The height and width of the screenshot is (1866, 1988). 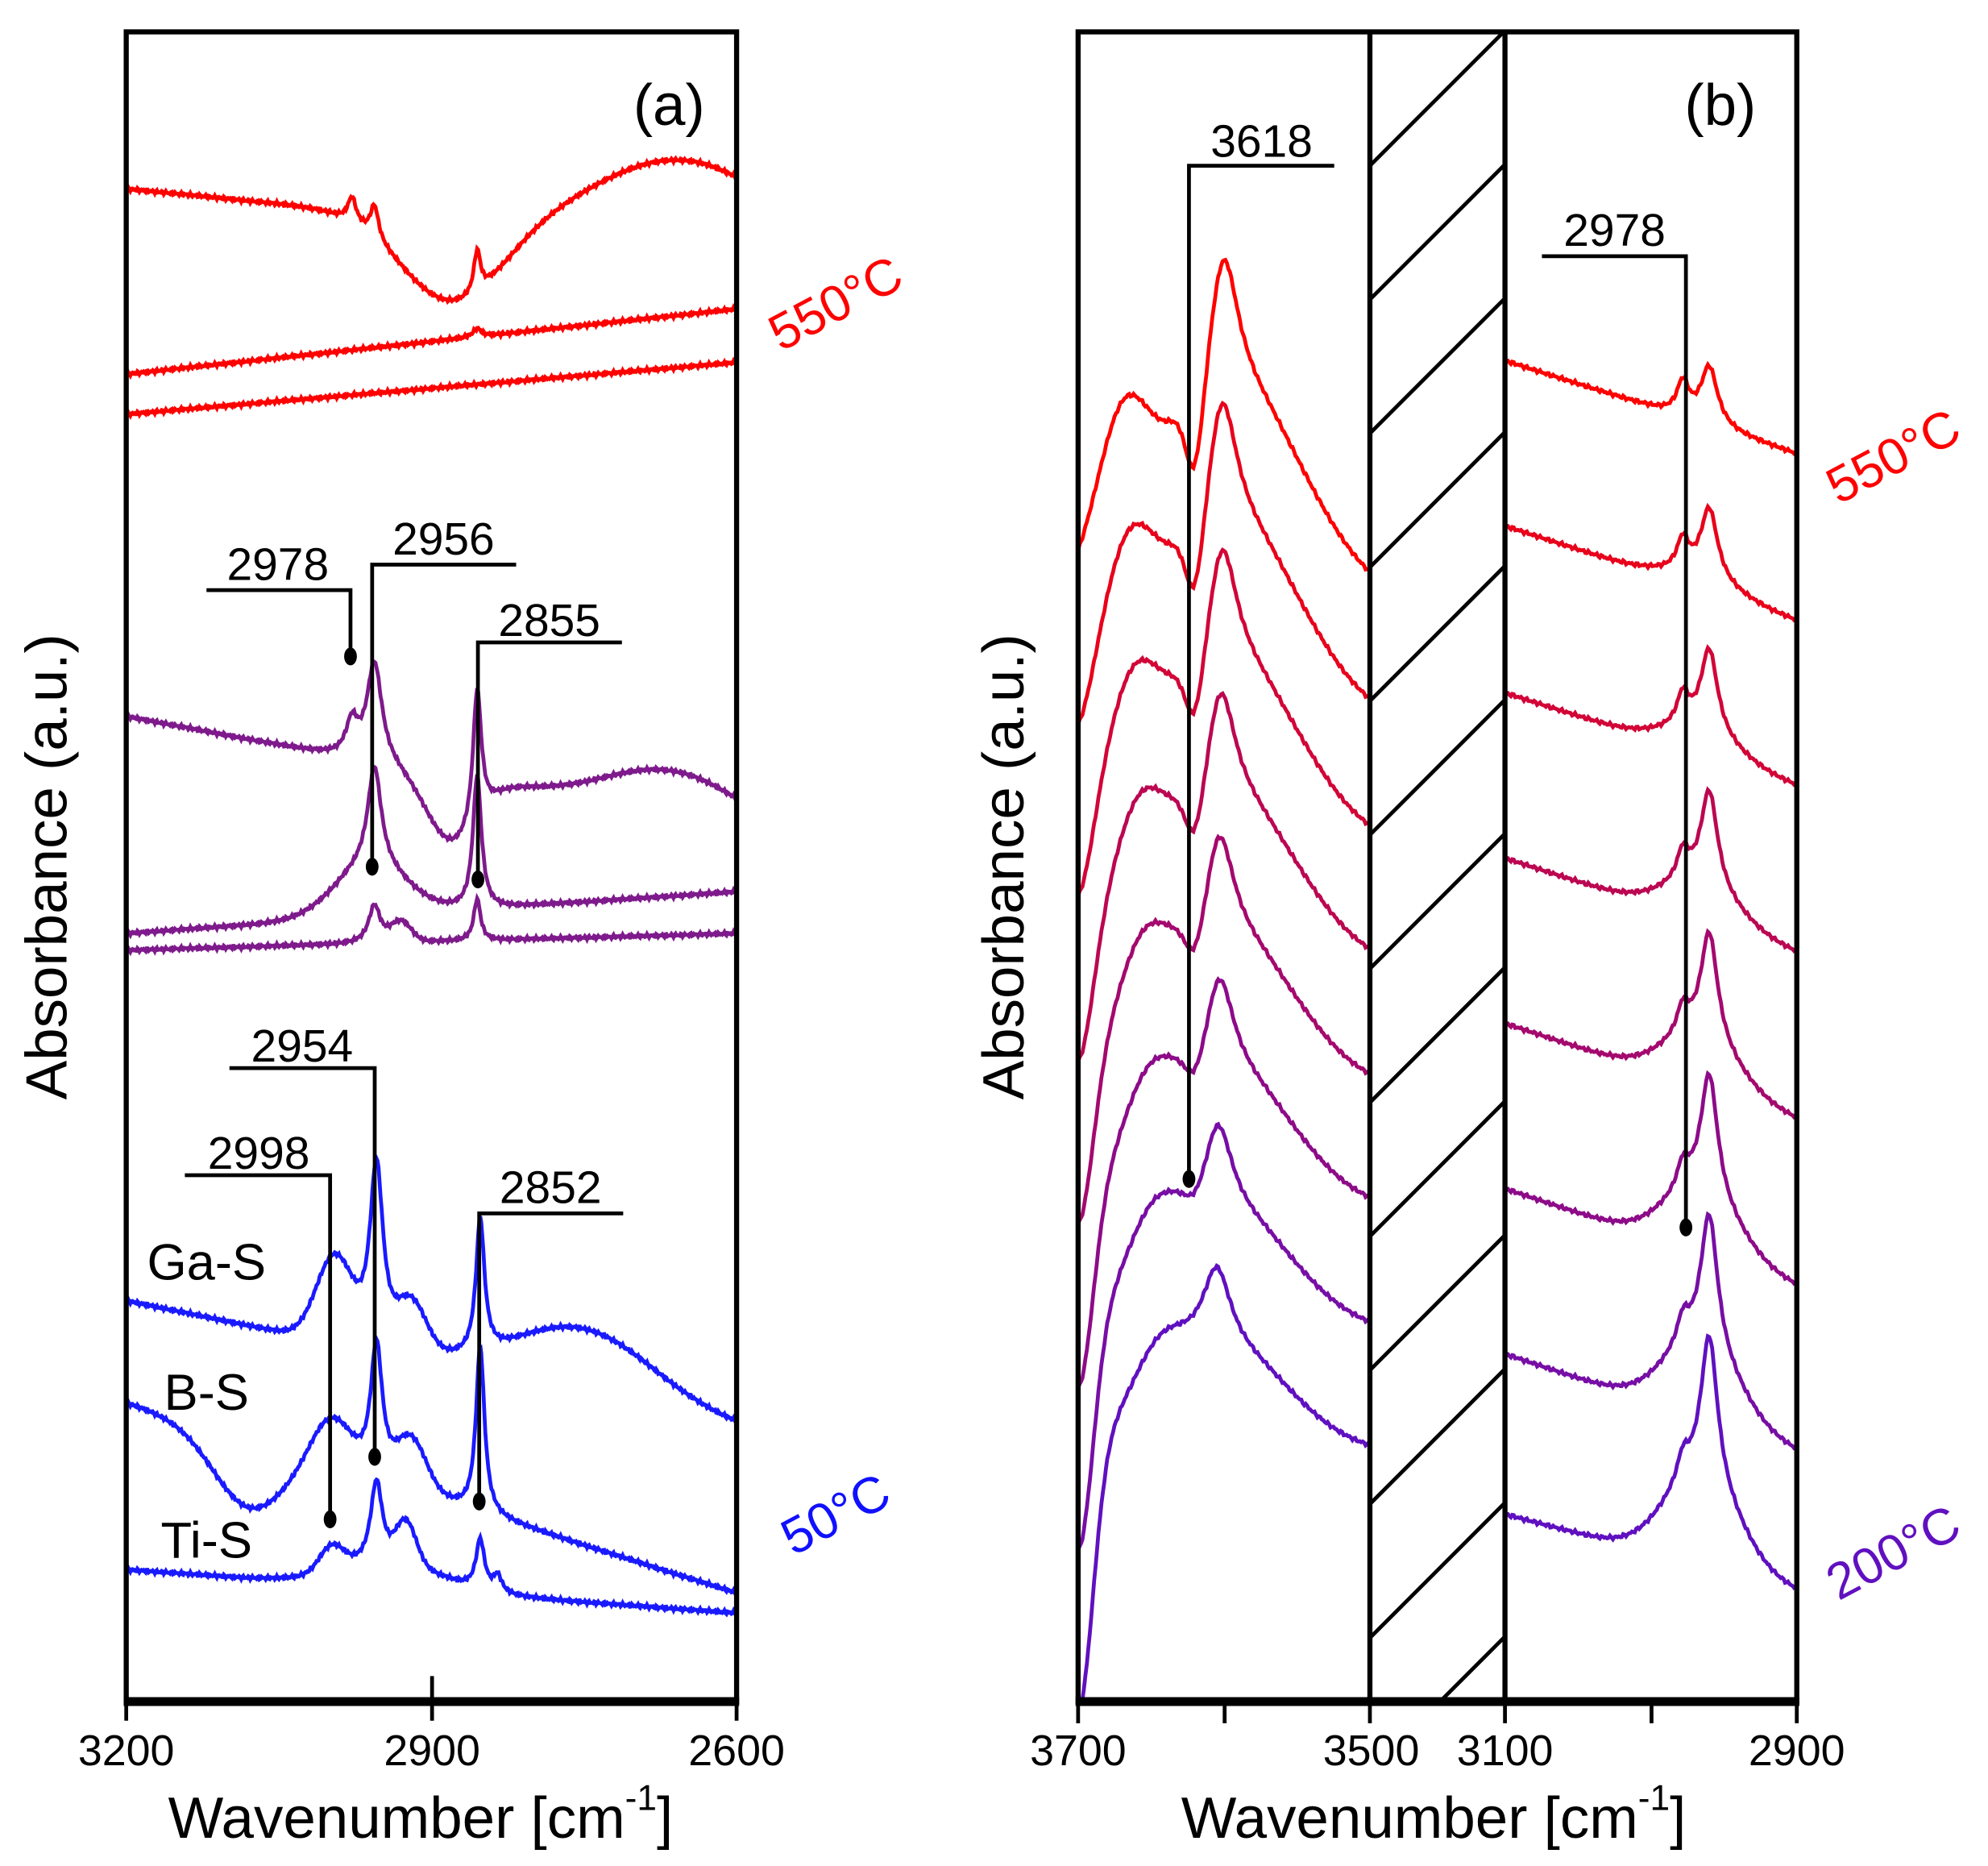 I want to click on x-tick-label: 2600, so click(x=737, y=1751).